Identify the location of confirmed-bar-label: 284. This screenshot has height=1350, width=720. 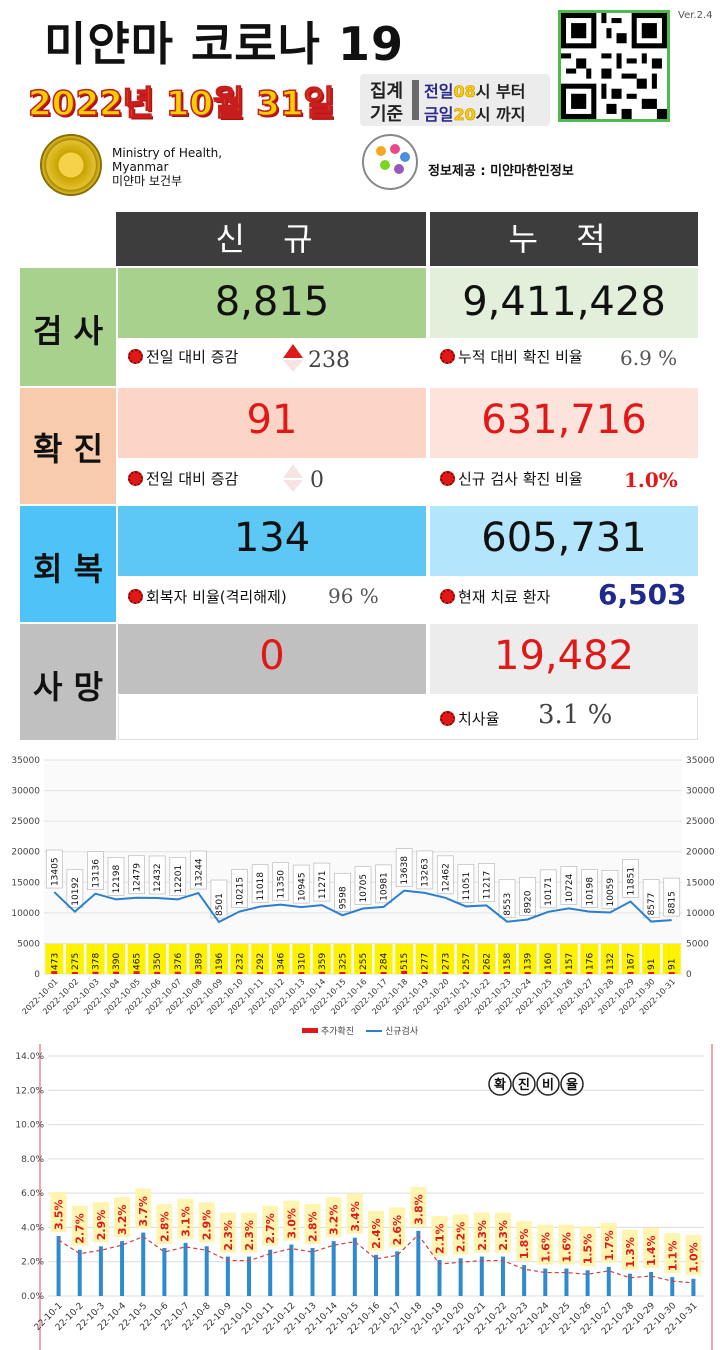
(385, 961).